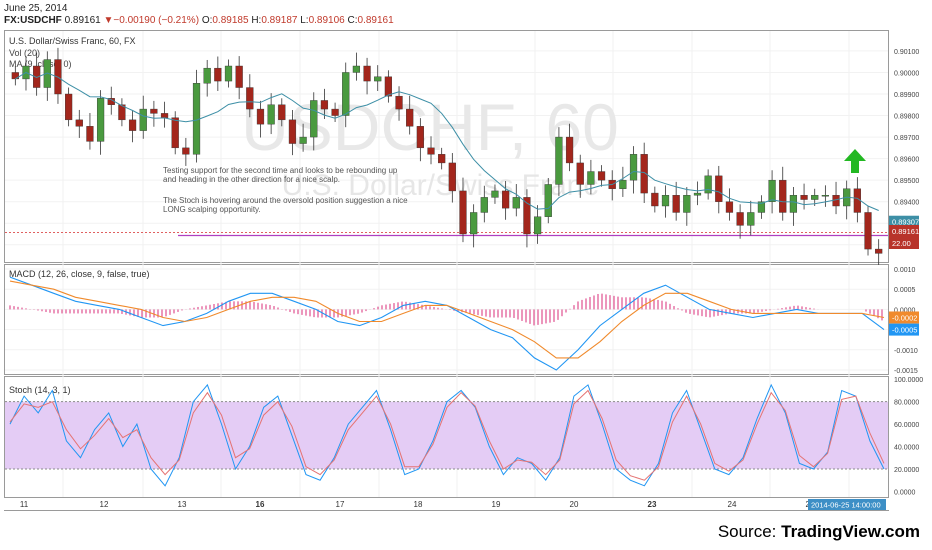  What do you see at coordinates (40, 390) in the screenshot?
I see `stoch-pane-title: Stoch (14, 3, 1)` at bounding box center [40, 390].